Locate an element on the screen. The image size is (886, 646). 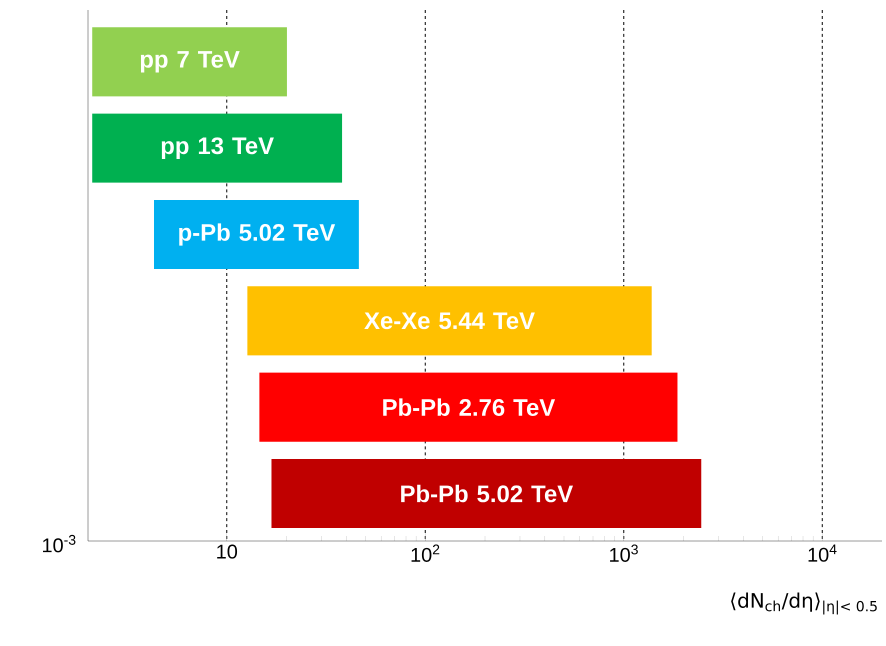
y-tick-label: Xe-Xe 5.44 TeV is located at coordinates (449, 321).